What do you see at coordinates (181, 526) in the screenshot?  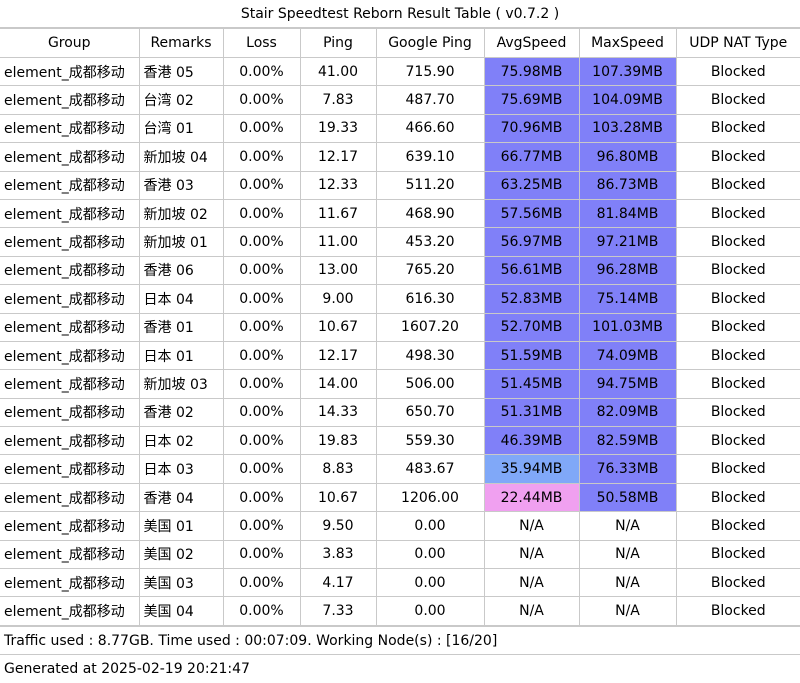 I see `cell-remarks: 美国 01` at bounding box center [181, 526].